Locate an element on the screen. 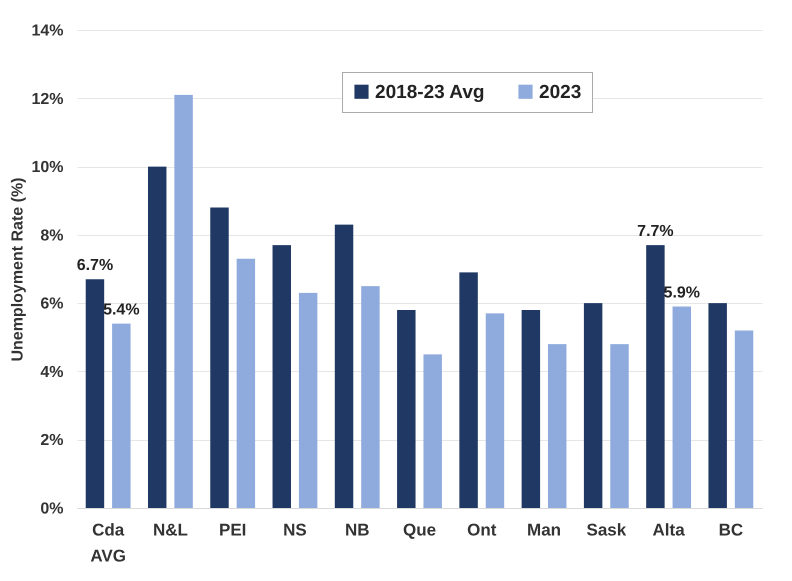 The width and height of the screenshot is (792, 581). y-tick-label: 8% is located at coordinates (52, 235).